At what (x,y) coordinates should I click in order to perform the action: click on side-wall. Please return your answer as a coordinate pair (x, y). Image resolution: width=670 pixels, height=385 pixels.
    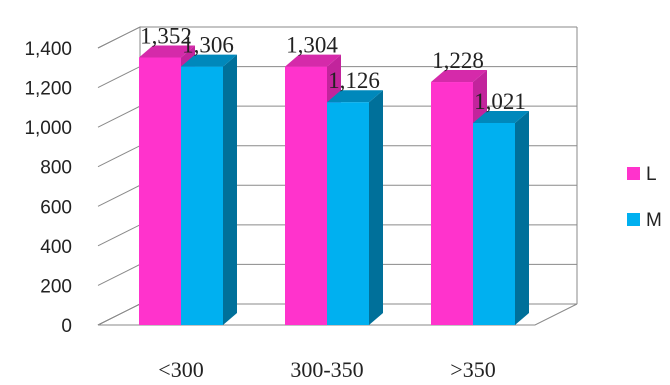
    Looking at the image, I should click on (119, 176).